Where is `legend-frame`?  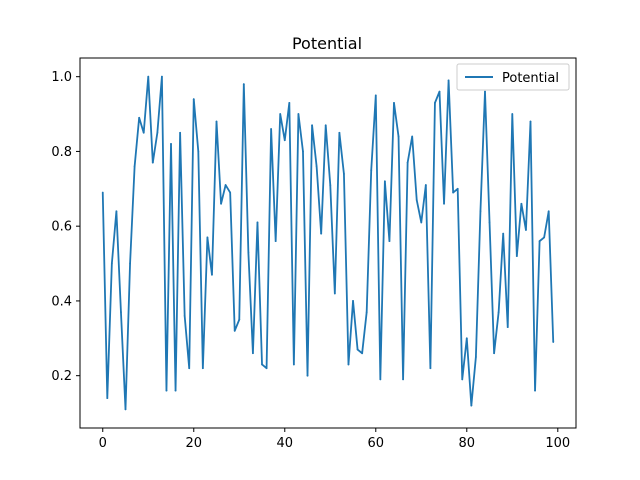 legend-frame is located at coordinates (513, 77).